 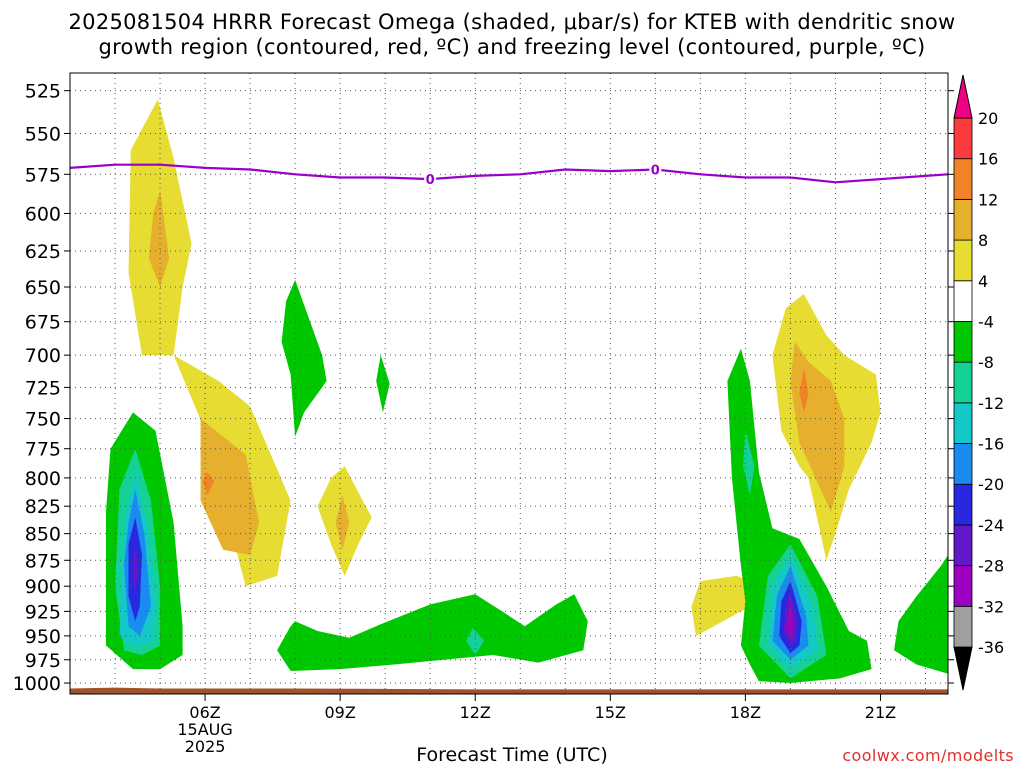 I want to click on colorbar-label-0: 20, so click(x=988, y=118).